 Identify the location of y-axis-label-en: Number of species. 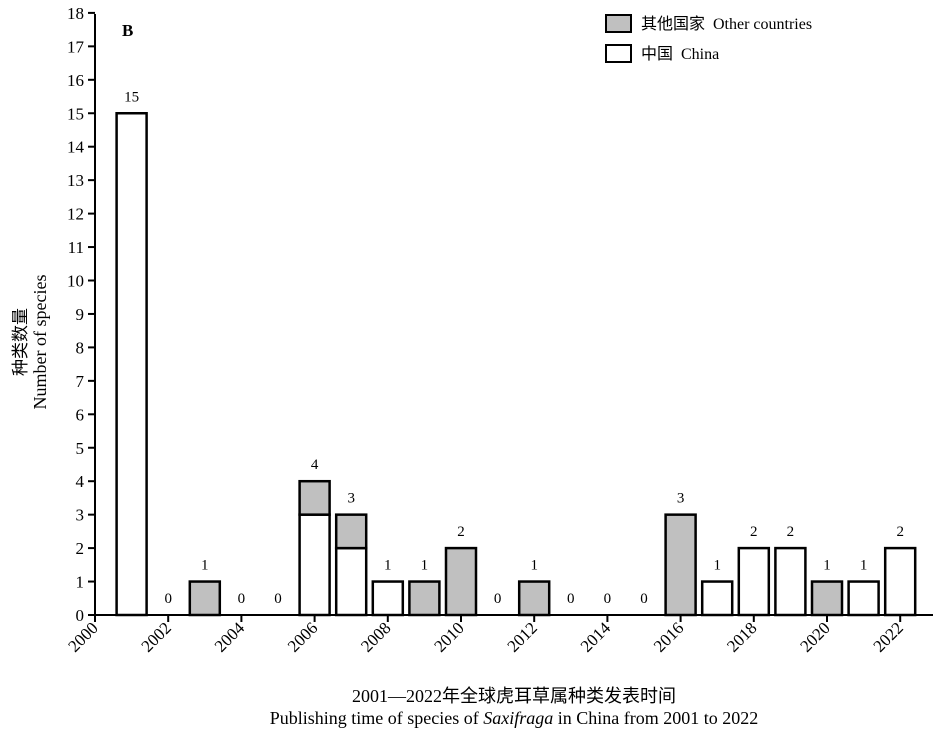
(40, 342).